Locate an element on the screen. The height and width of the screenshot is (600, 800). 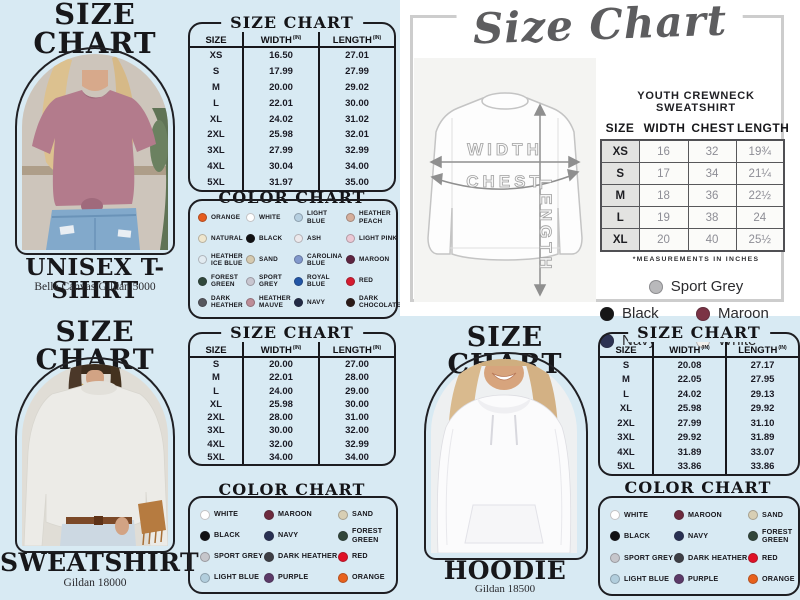
color-swatch: SPORT GREY is located at coordinates (642, 558).